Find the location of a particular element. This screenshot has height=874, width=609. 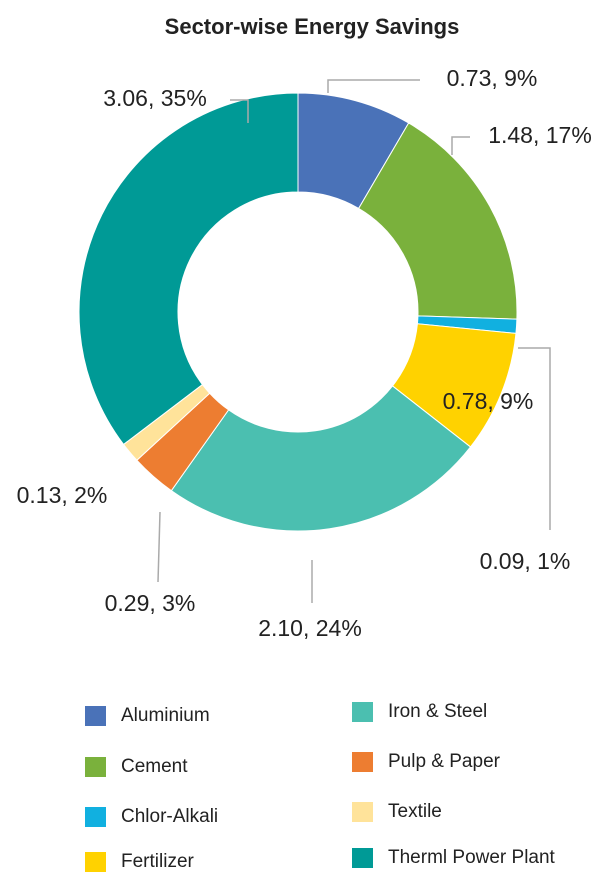

data-label: 0.73, 9% is located at coordinates (492, 78).